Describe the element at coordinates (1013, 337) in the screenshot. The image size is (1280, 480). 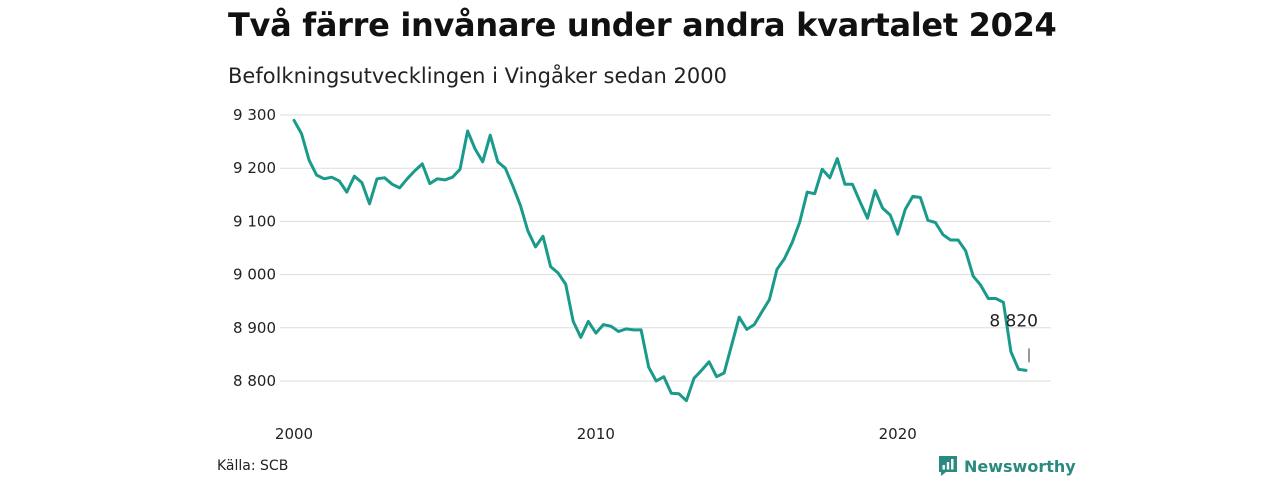
I see `last-value-annotation: 8 820` at that location.